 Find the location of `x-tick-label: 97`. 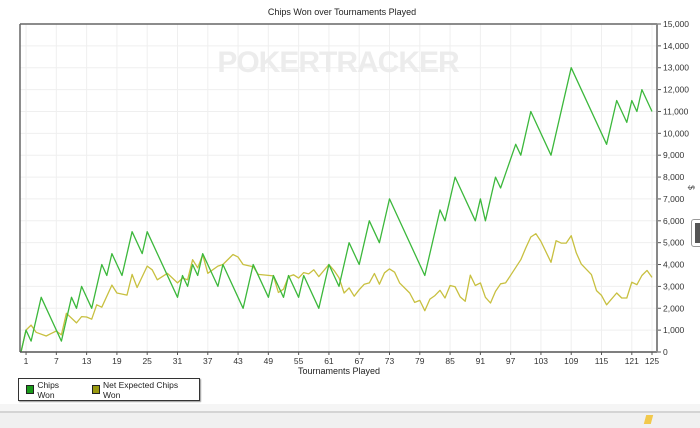

x-tick-label: 97 is located at coordinates (511, 361).